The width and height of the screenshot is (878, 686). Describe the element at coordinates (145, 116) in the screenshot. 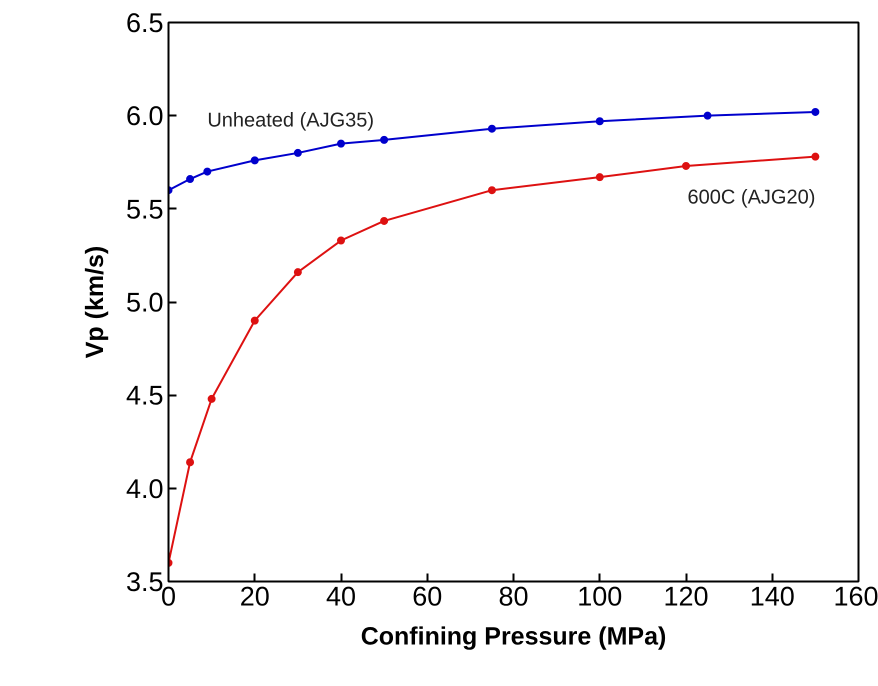

I see `y-tick-label: 6.0` at that location.